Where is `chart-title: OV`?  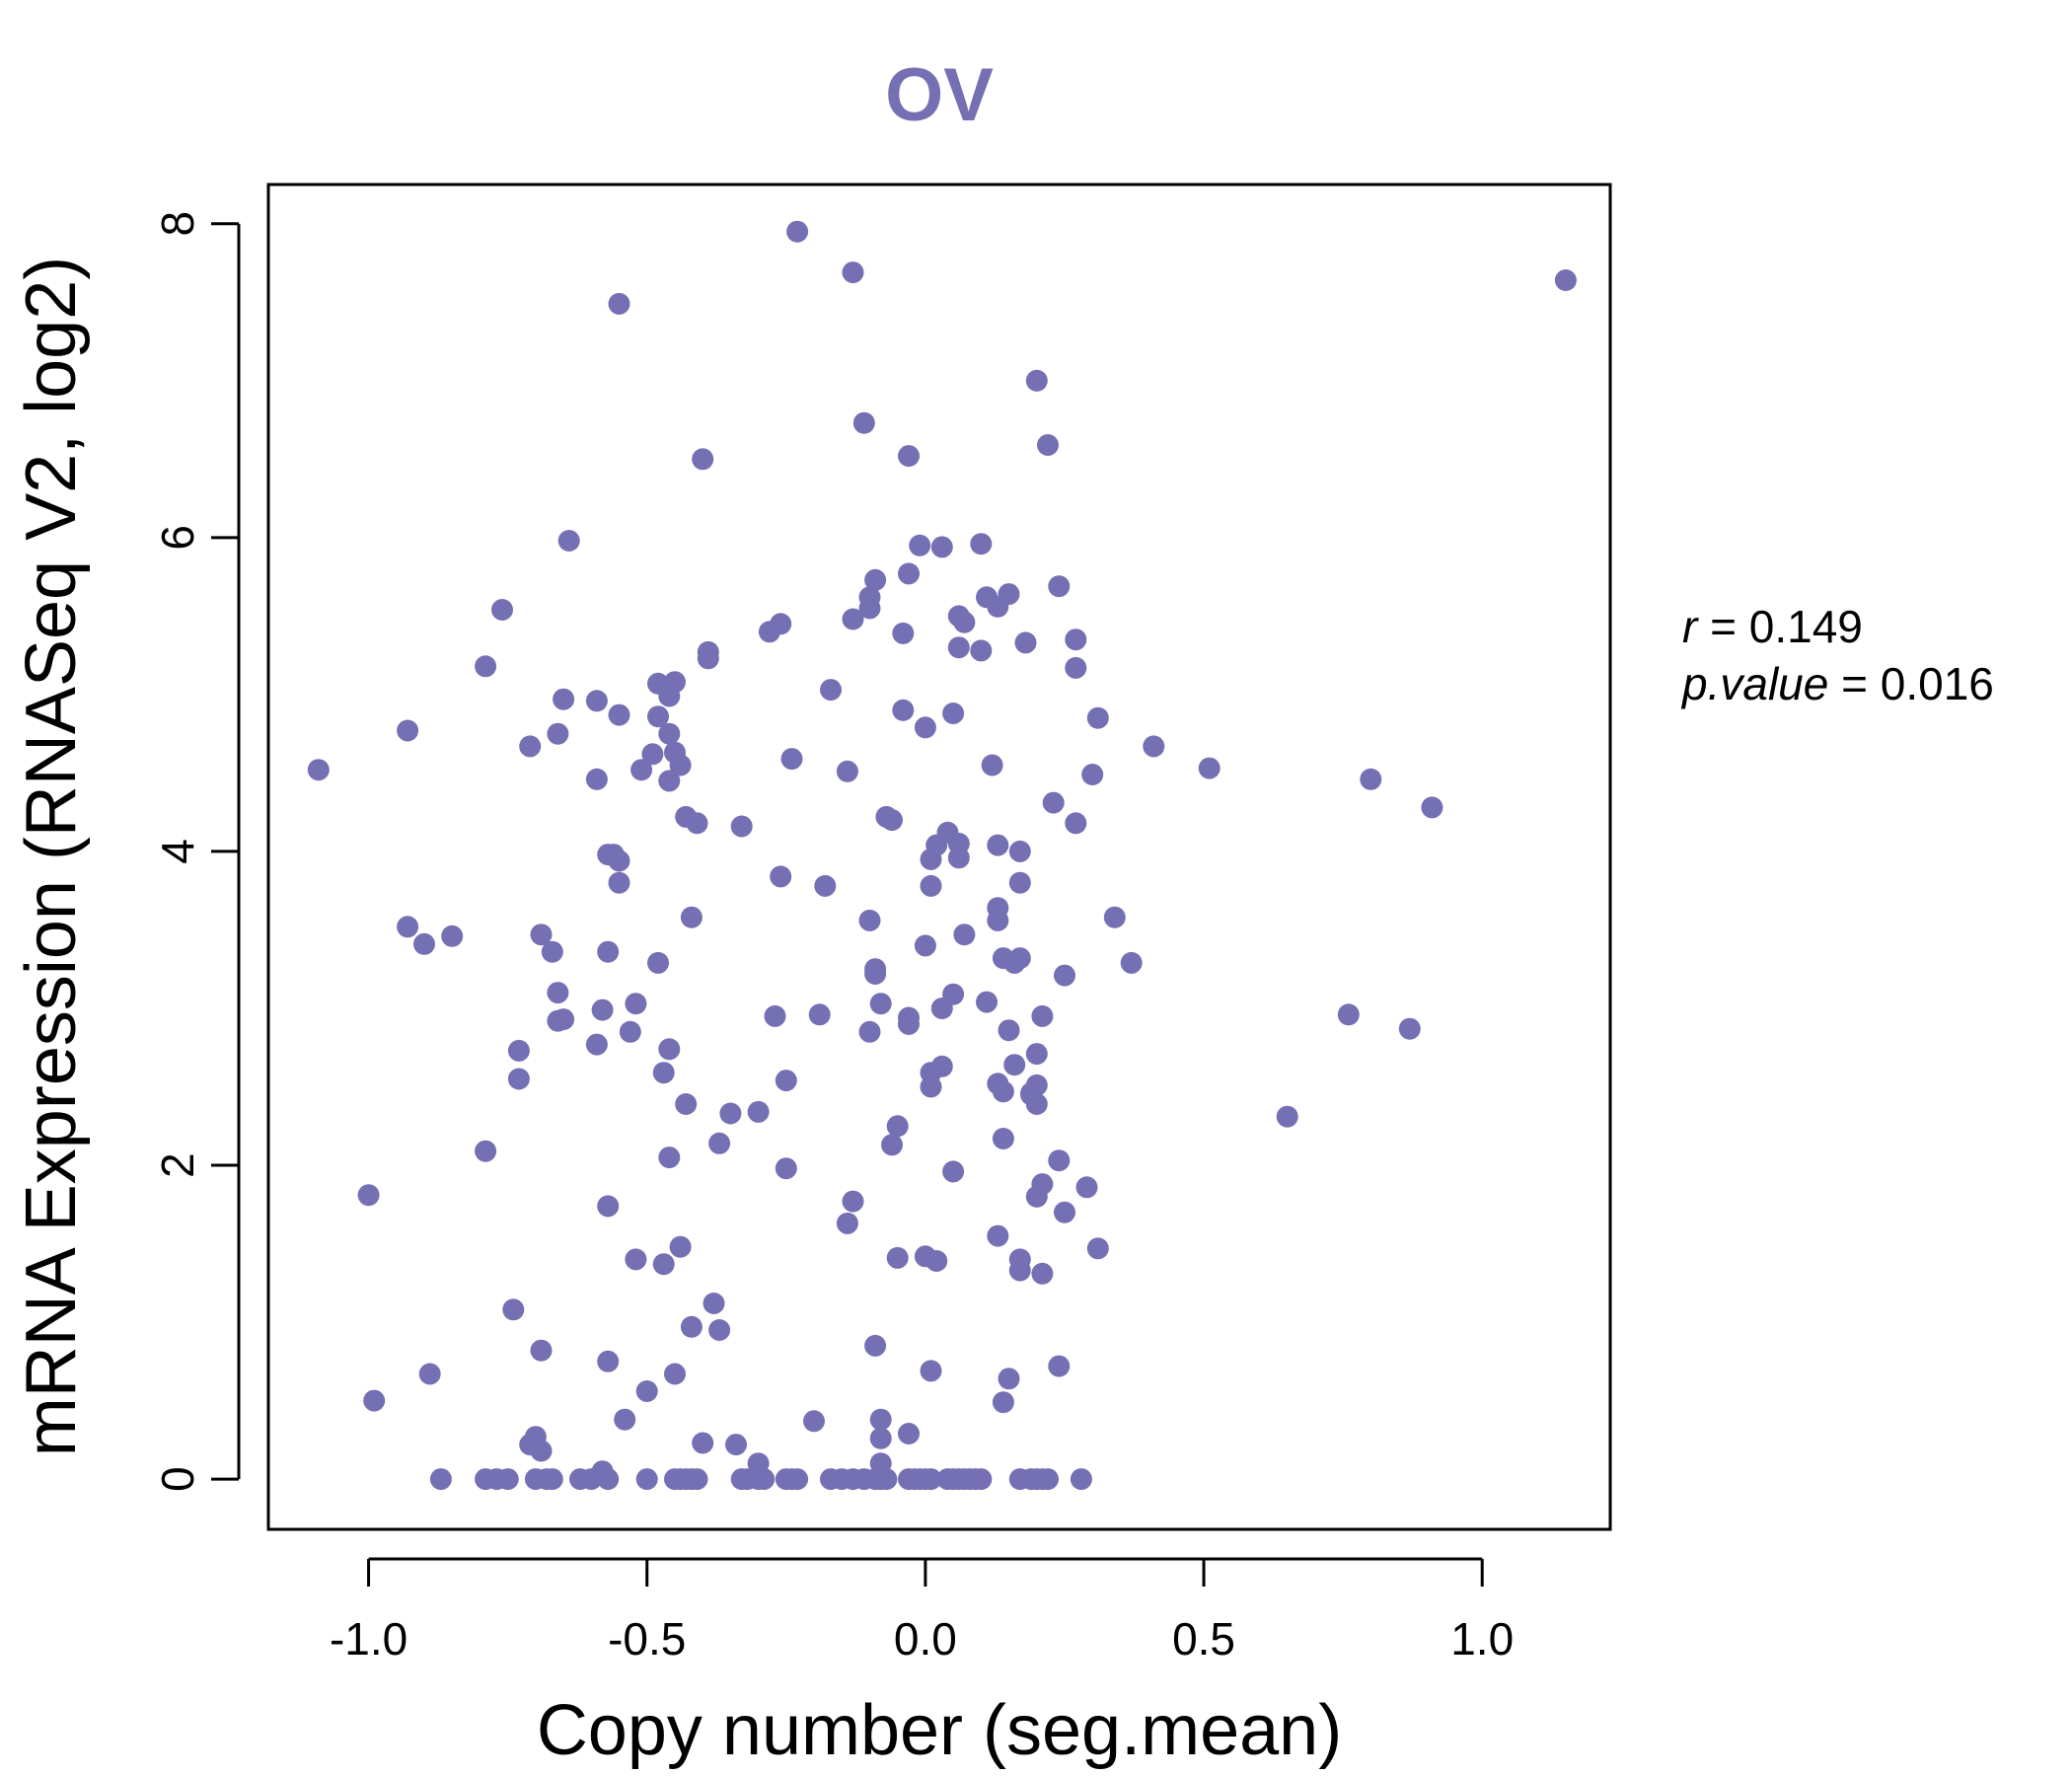
chart-title: OV is located at coordinates (940, 95).